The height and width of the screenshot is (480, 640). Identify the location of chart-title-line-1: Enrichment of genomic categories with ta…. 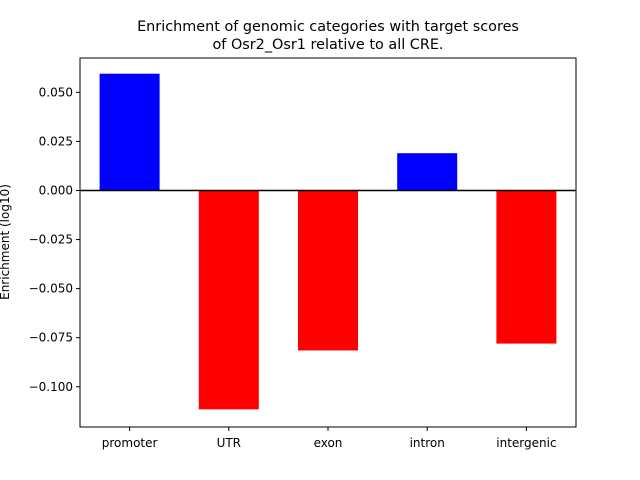
(328, 27).